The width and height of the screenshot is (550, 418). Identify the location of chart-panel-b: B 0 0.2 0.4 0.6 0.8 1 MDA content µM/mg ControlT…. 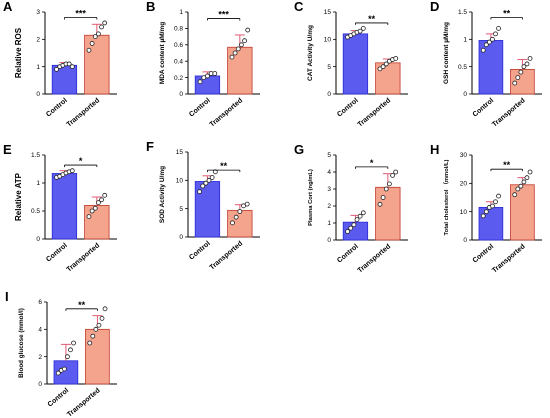
(203, 64).